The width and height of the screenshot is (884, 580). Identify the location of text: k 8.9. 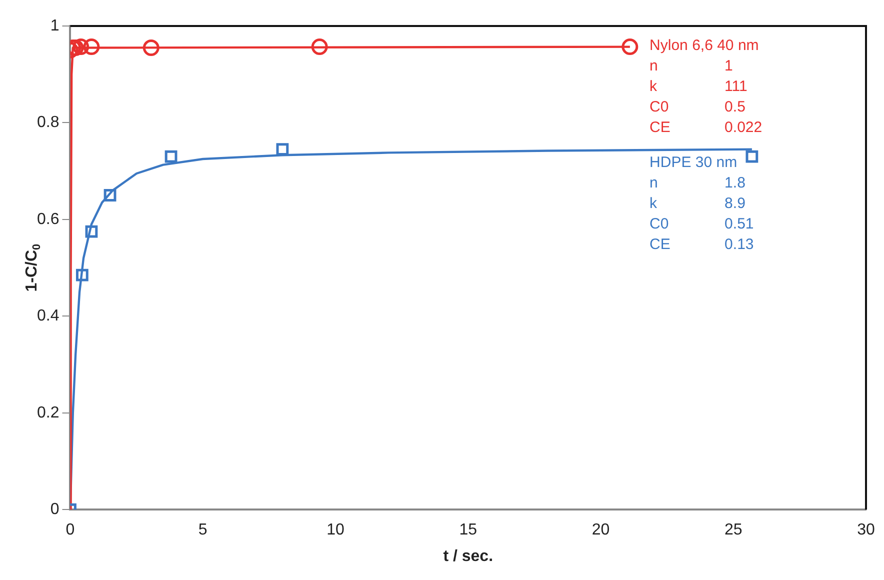
(698, 203).